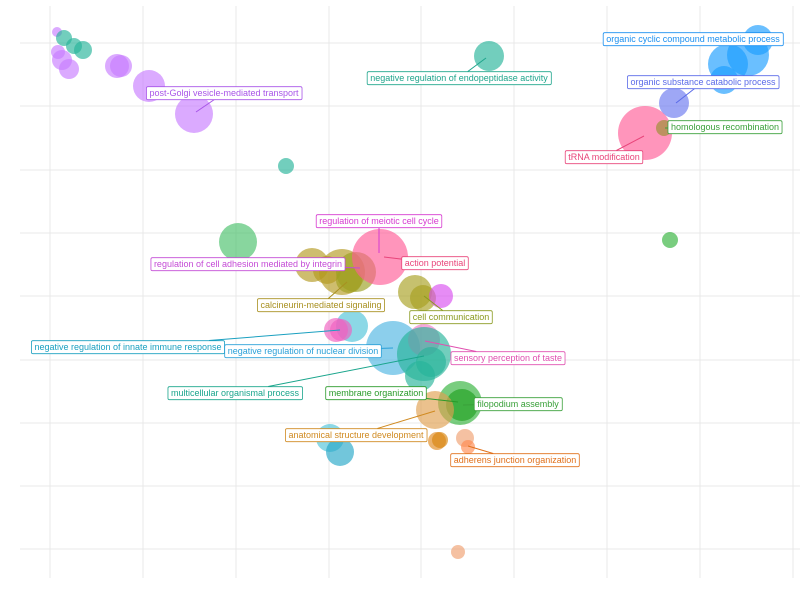  I want to click on bubble-label-14: multicellular organismal process, so click(235, 393).